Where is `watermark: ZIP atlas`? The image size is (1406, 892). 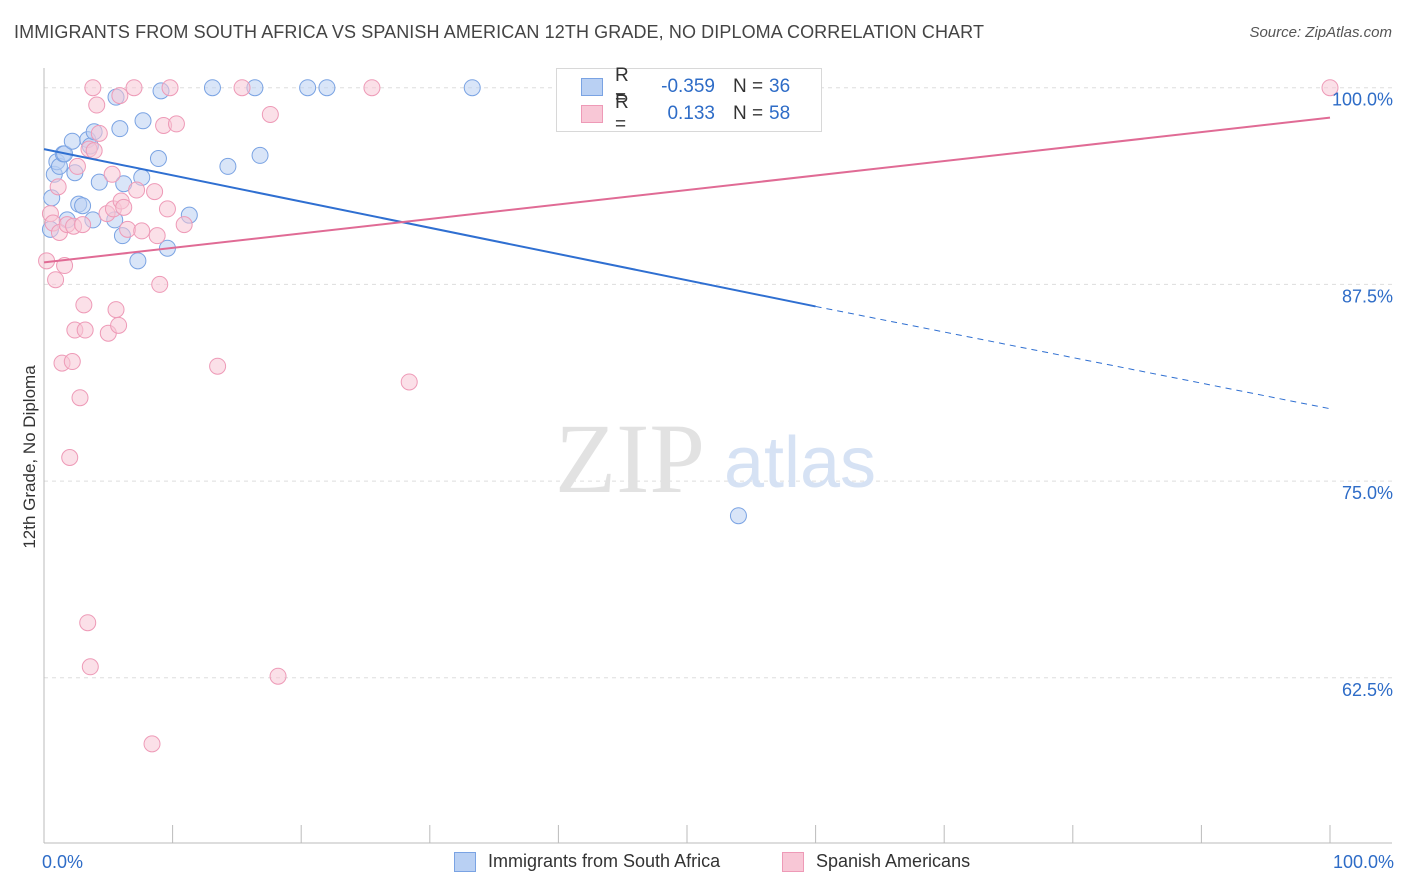
watermark: ZIP atlas is located at coordinates (715, 458).